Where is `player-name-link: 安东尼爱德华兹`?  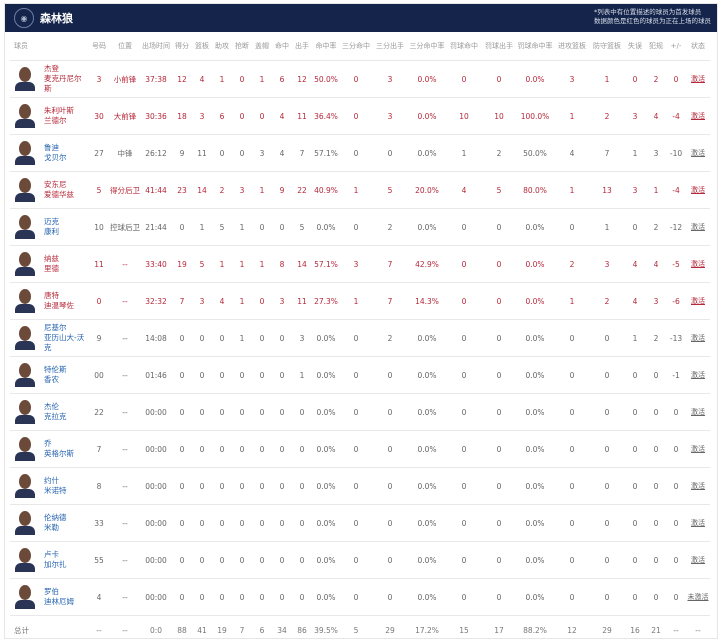 player-name-link: 安东尼爱德华兹 is located at coordinates (59, 190).